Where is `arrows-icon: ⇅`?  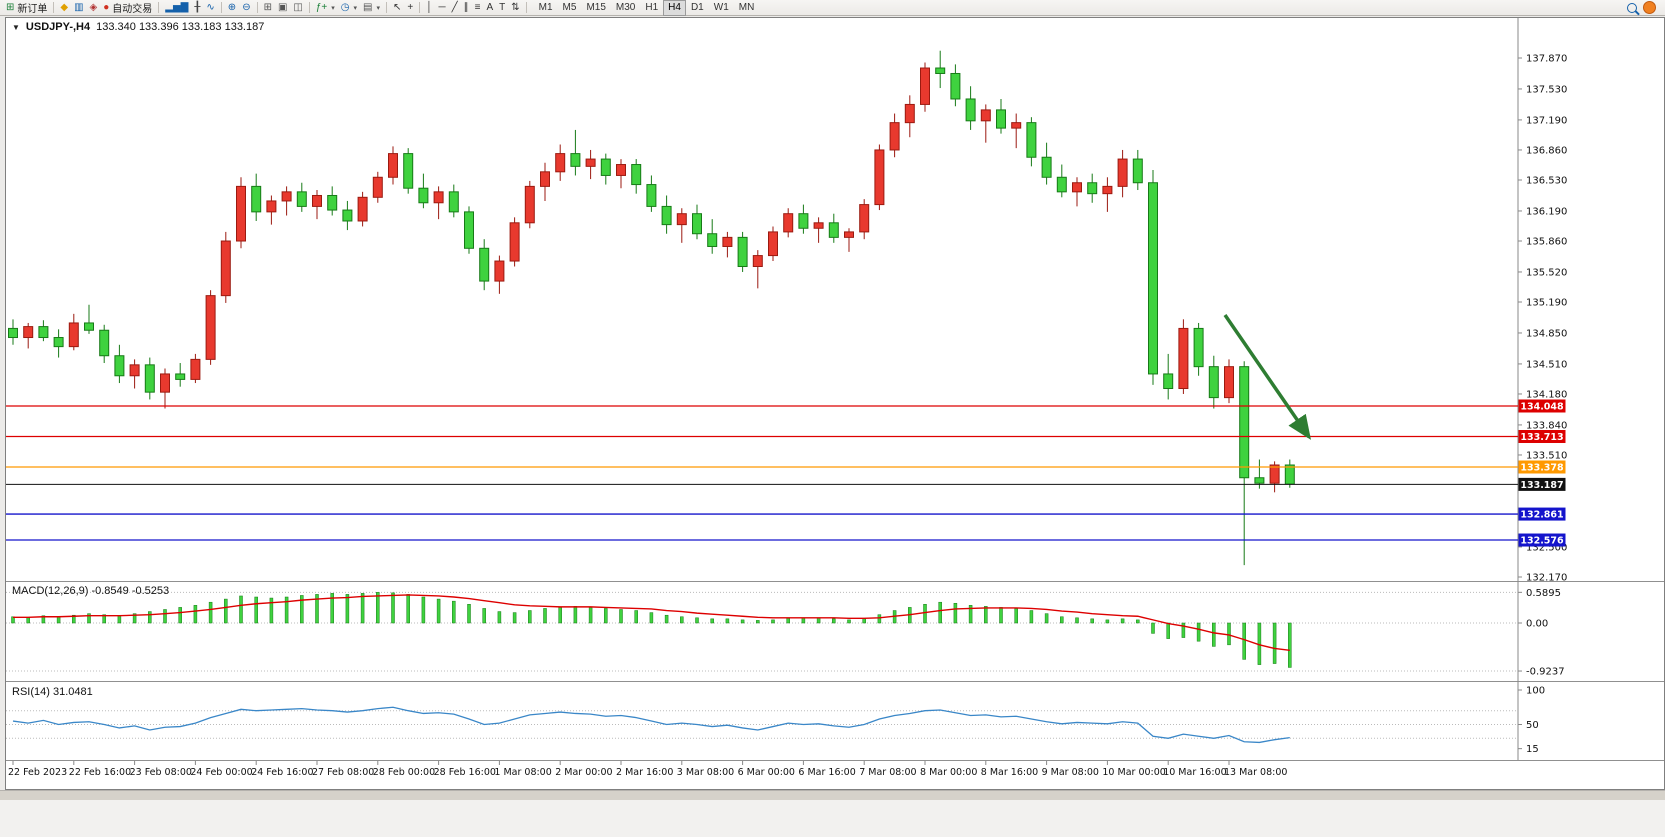
arrows-icon: ⇅ is located at coordinates (515, 8).